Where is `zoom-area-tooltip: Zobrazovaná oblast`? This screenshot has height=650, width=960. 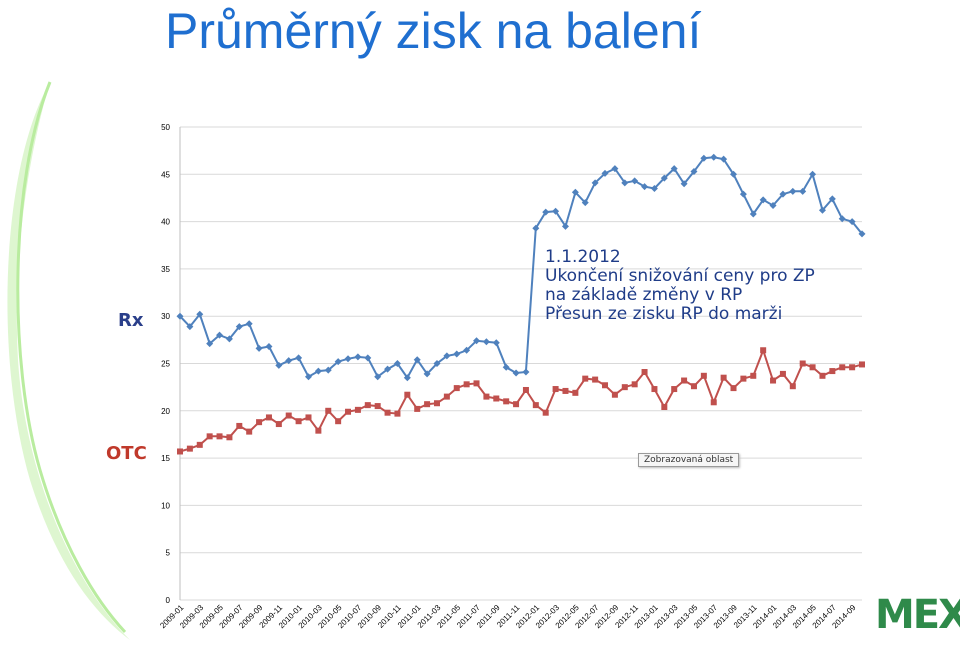
zoom-area-tooltip: Zobrazovaná oblast is located at coordinates (689, 460).